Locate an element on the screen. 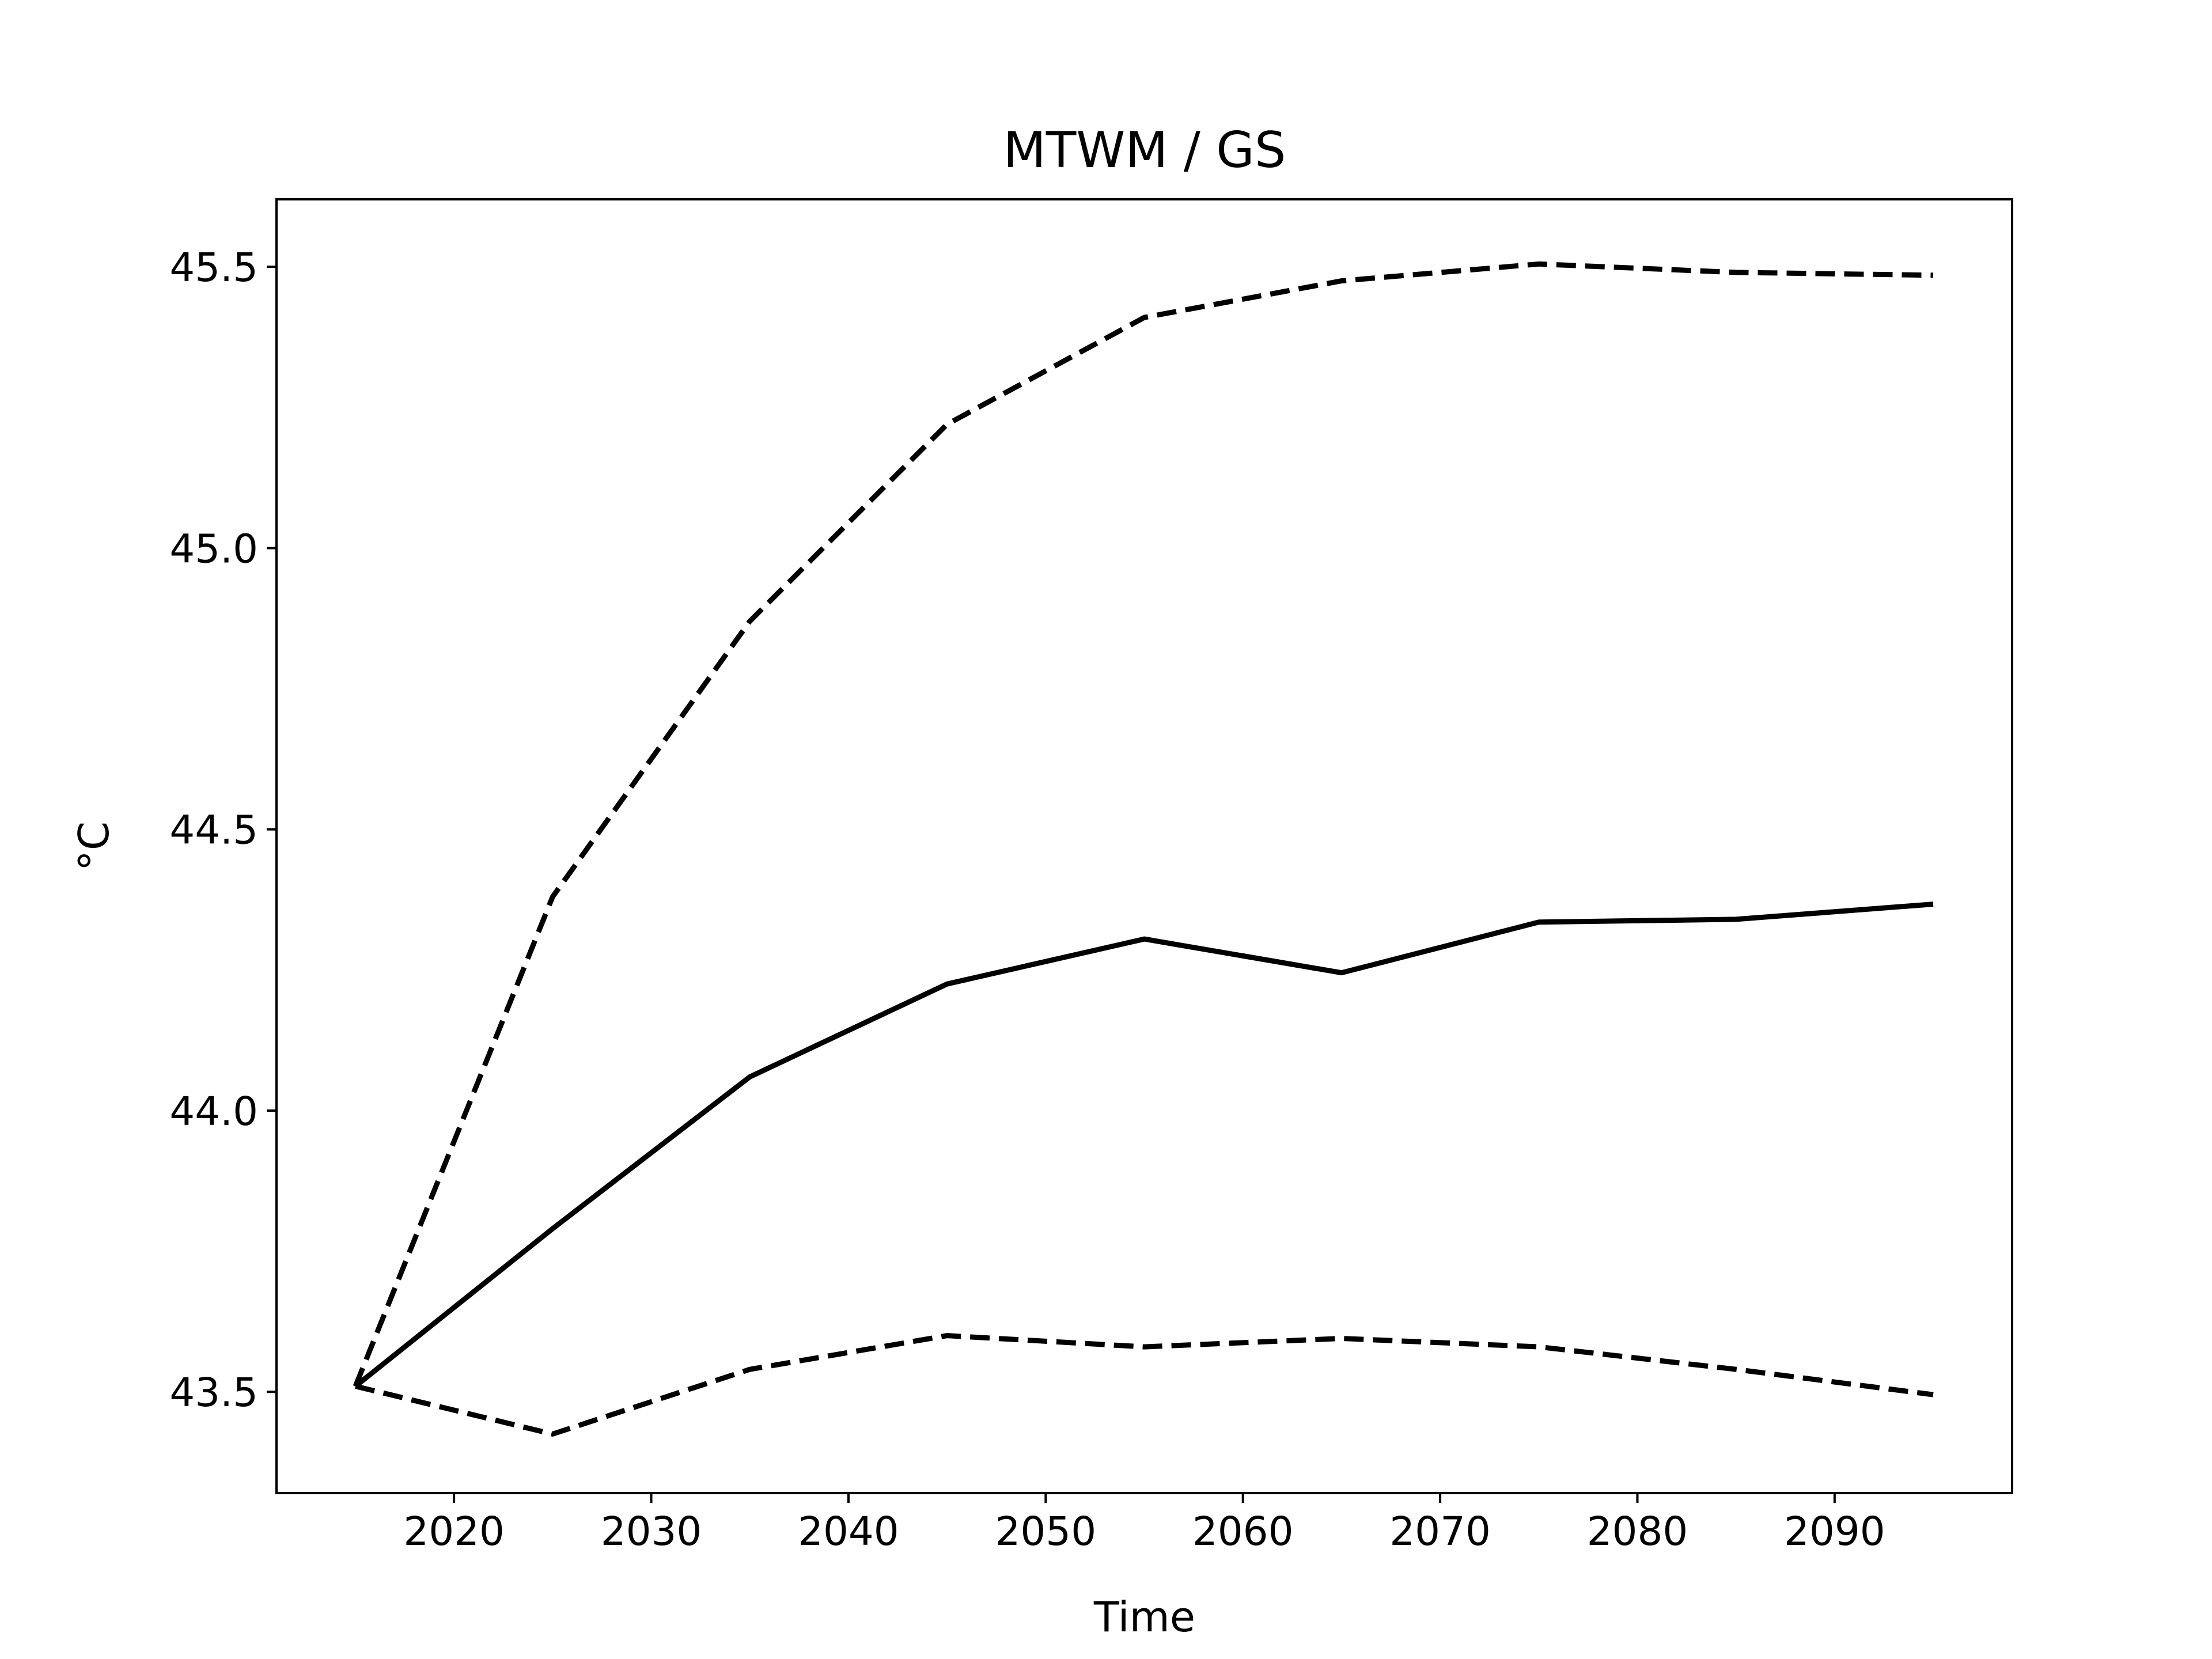 Image resolution: width=2212 pixels, height=1659 pixels. y-tick-label: 44.5 is located at coordinates (213, 831).